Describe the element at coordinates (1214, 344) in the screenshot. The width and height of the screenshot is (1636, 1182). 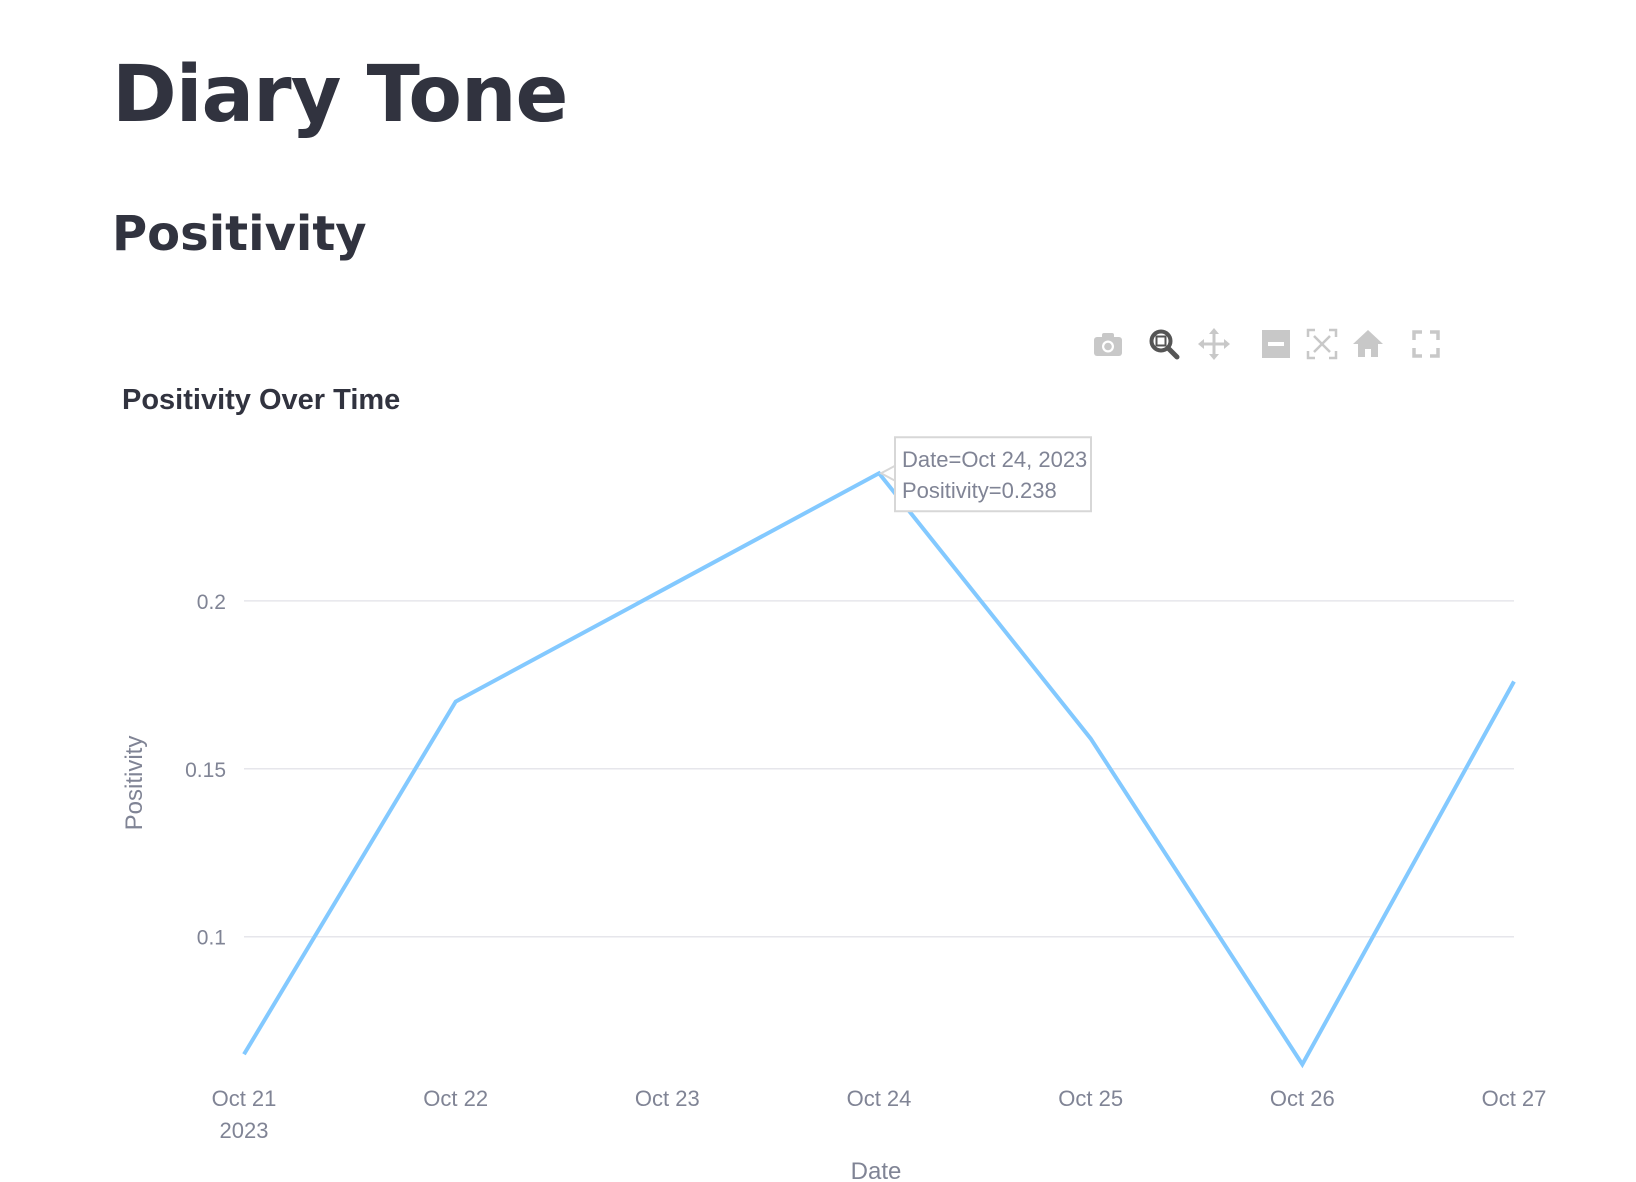
I see `pan-icon` at that location.